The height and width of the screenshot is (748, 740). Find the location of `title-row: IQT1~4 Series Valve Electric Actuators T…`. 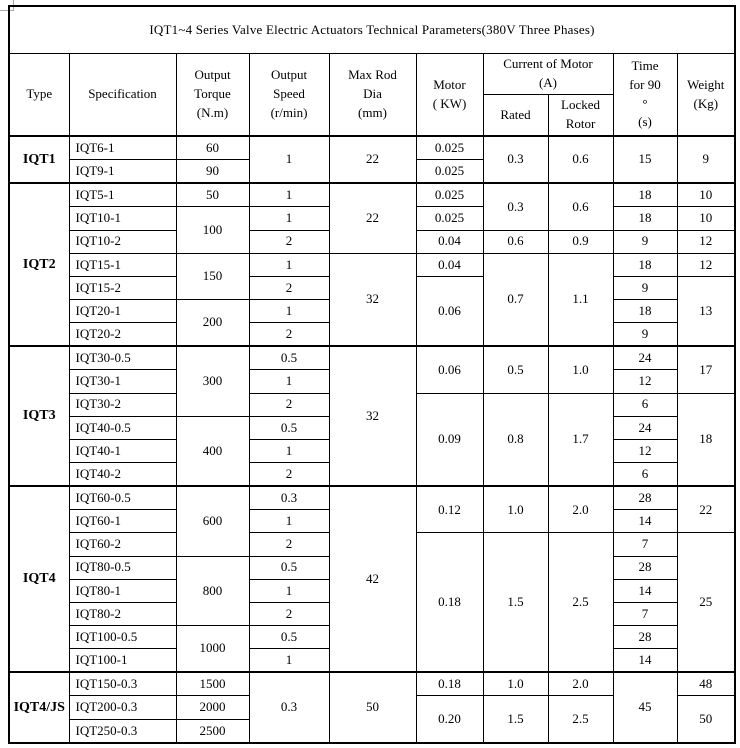

title-row: IQT1~4 Series Valve Electric Actuators T… is located at coordinates (372, 29).